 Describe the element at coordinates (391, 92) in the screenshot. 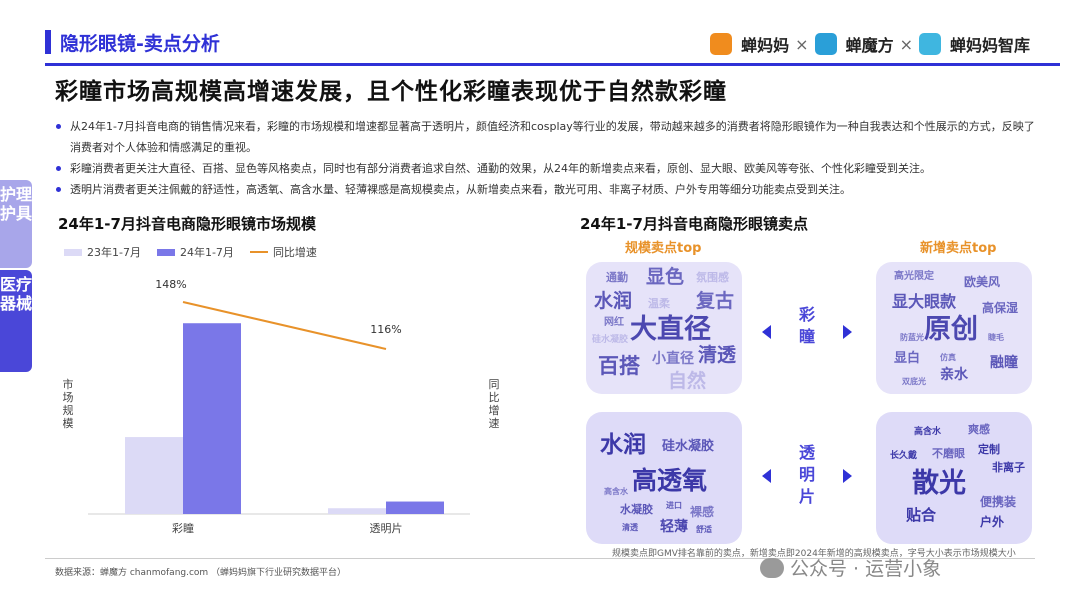

I see `page-title: 彩瞳市场高规模高增速发展，且个性化彩瞳表现优于自然款彩瞳` at that location.